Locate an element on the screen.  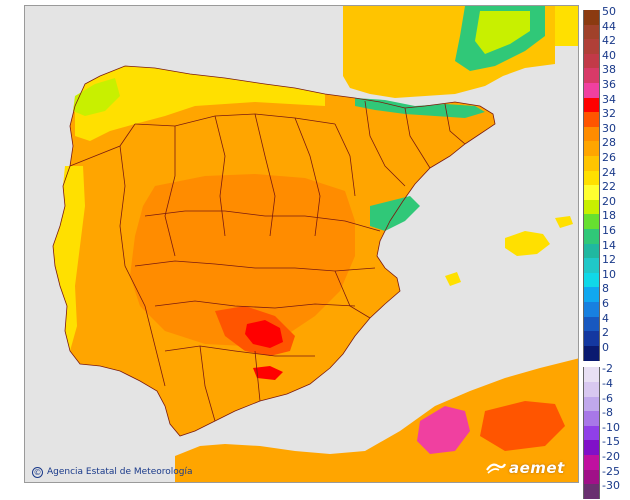
atlas-magenta is located at coordinates (443, 430).